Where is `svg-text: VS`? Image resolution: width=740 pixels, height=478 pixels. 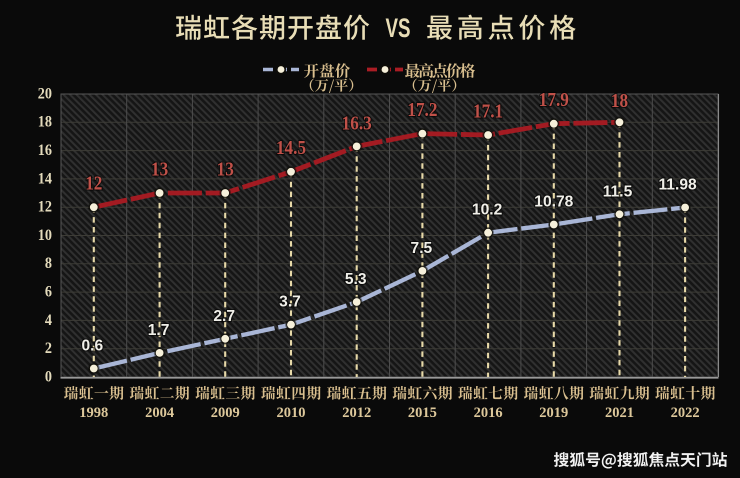 svg-text: VS is located at coordinates (398, 28).